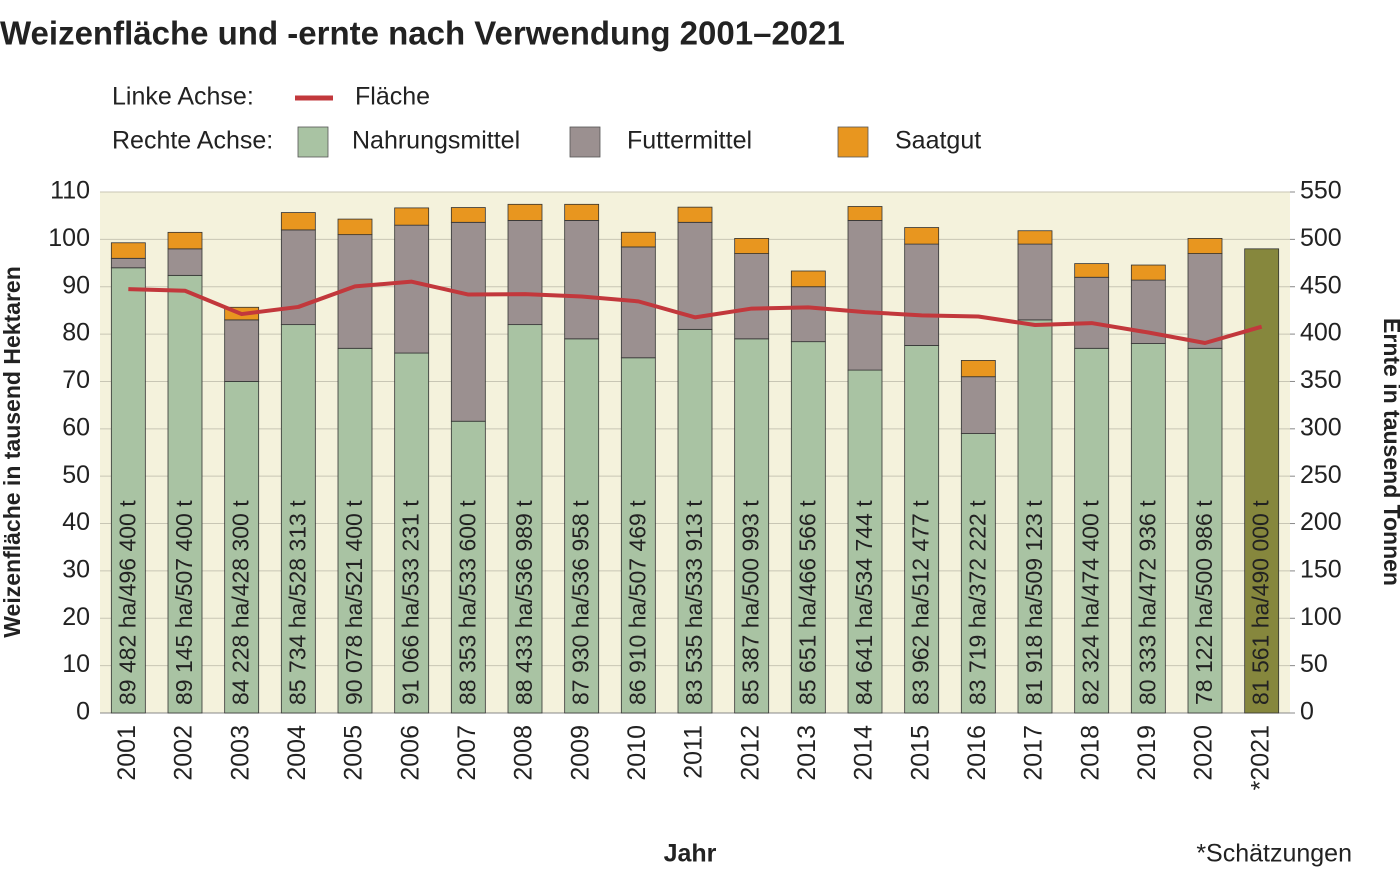  Describe the element at coordinates (694, 602) in the screenshot. I see `bar-label: 83 535 ha/533 913 t` at that location.